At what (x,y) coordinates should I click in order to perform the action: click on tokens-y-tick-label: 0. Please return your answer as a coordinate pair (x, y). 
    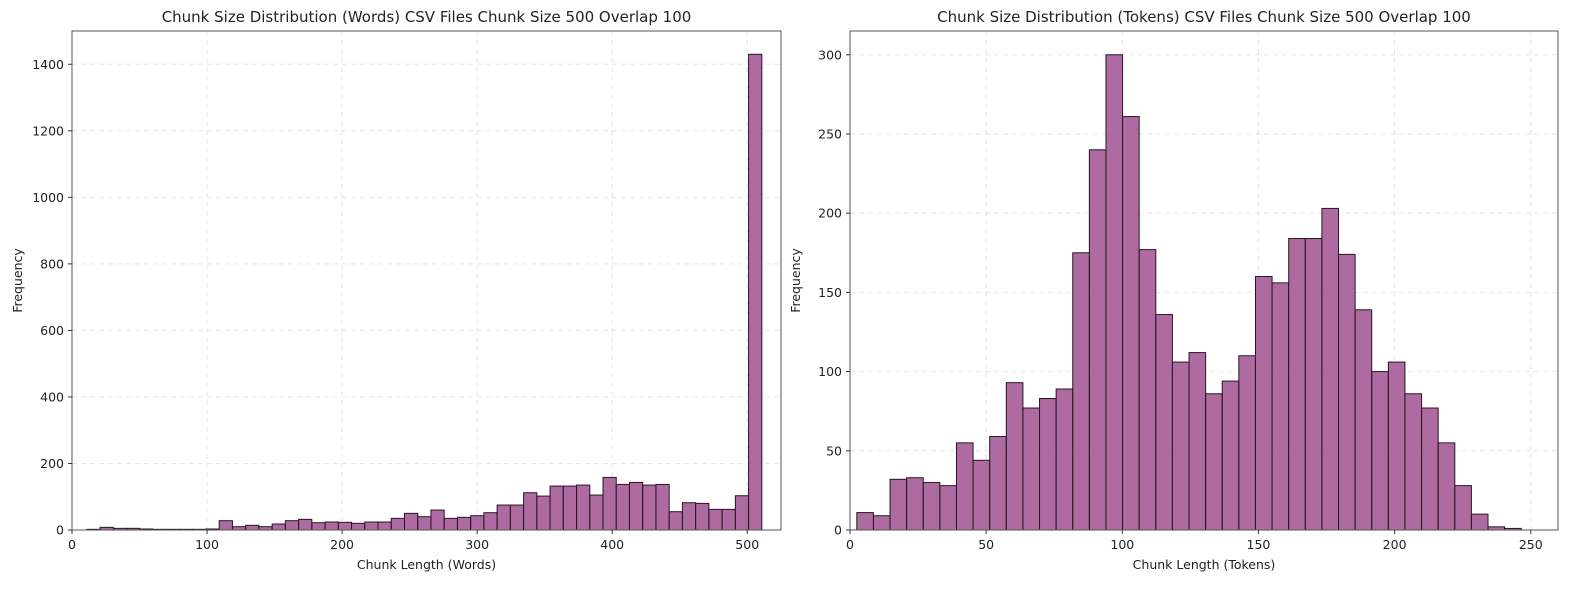
    Looking at the image, I should click on (838, 530).